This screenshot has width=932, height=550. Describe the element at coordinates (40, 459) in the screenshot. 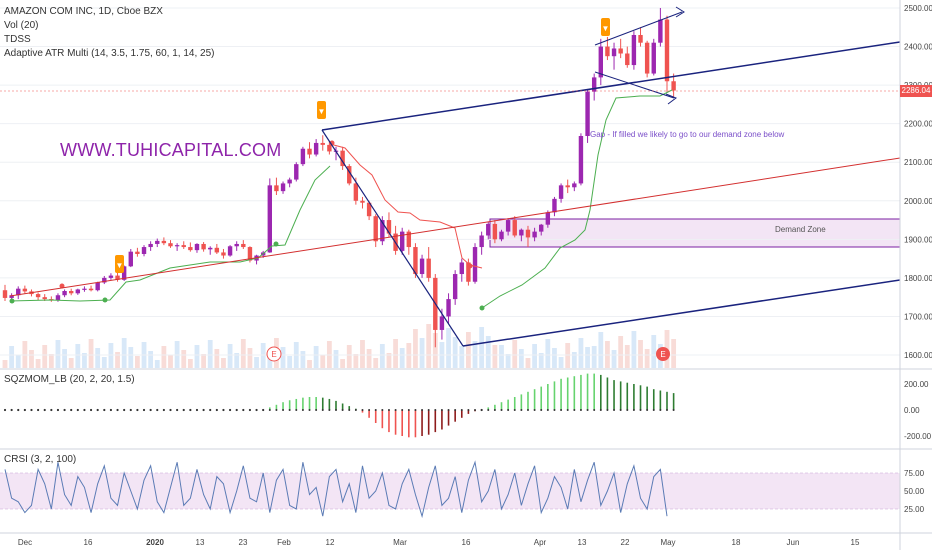

I see `crsi-title: CRSI (3, 2, 100)` at that location.